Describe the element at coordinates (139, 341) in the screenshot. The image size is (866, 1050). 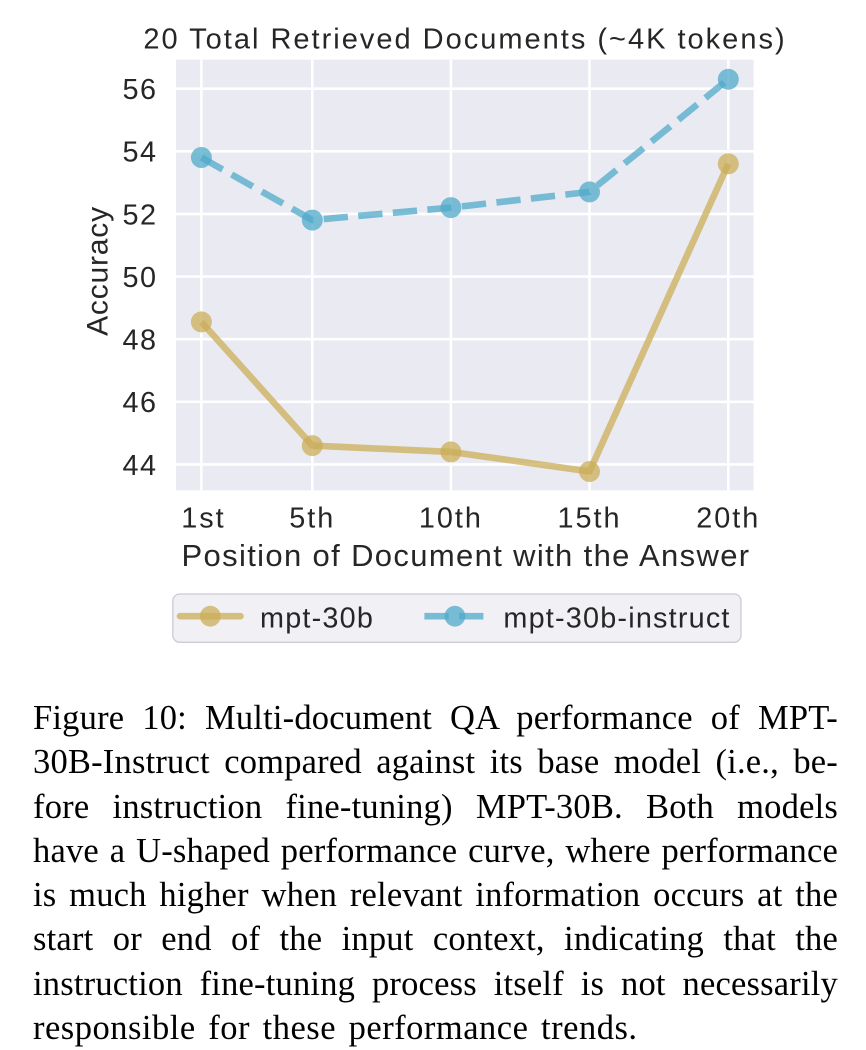
I see `svg-text: 48` at that location.